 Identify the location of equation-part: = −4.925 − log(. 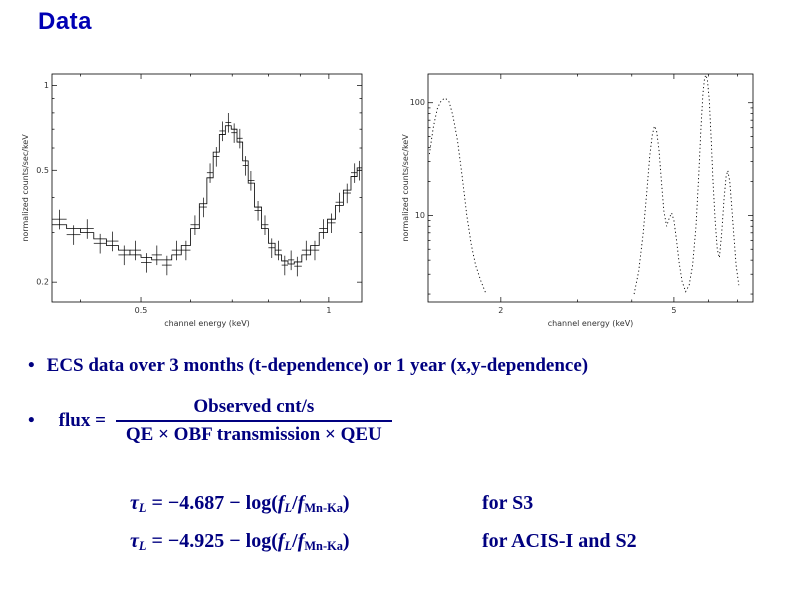
(212, 541).